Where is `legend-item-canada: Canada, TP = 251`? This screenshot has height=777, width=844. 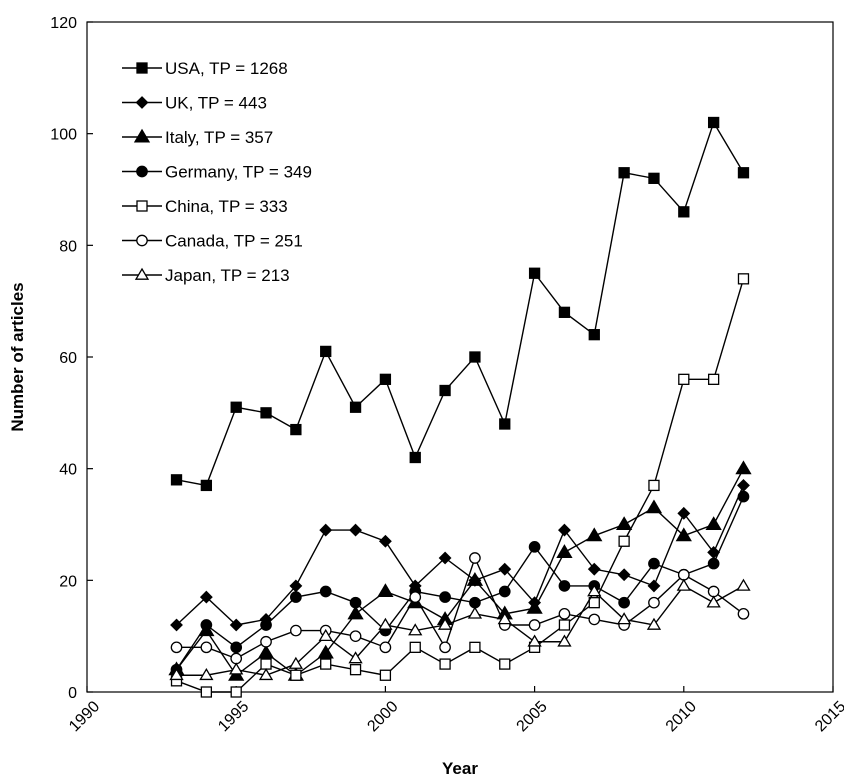 legend-item-canada: Canada, TP = 251 is located at coordinates (212, 241).